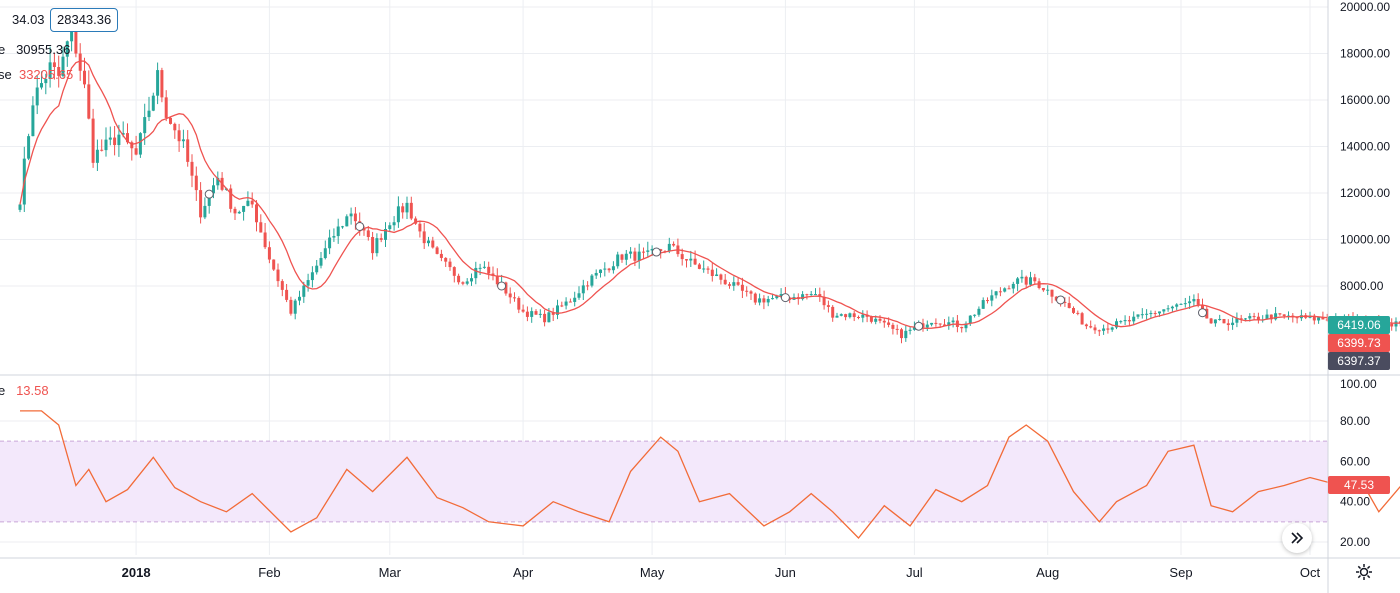  I want to click on legend-line-2-value: 33205.65, so click(46, 74).